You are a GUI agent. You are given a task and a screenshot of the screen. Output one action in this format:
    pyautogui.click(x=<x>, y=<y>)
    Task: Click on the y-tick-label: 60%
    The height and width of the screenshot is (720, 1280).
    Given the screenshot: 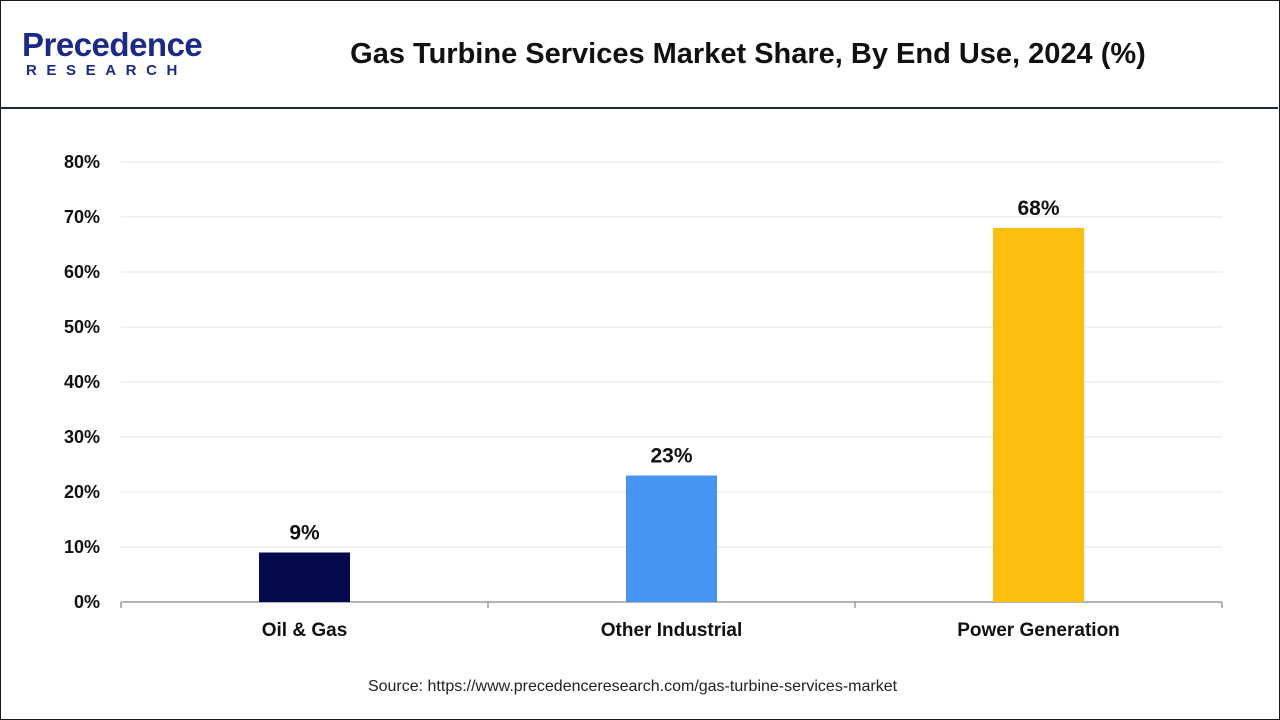 What is the action you would take?
    pyautogui.click(x=82, y=272)
    